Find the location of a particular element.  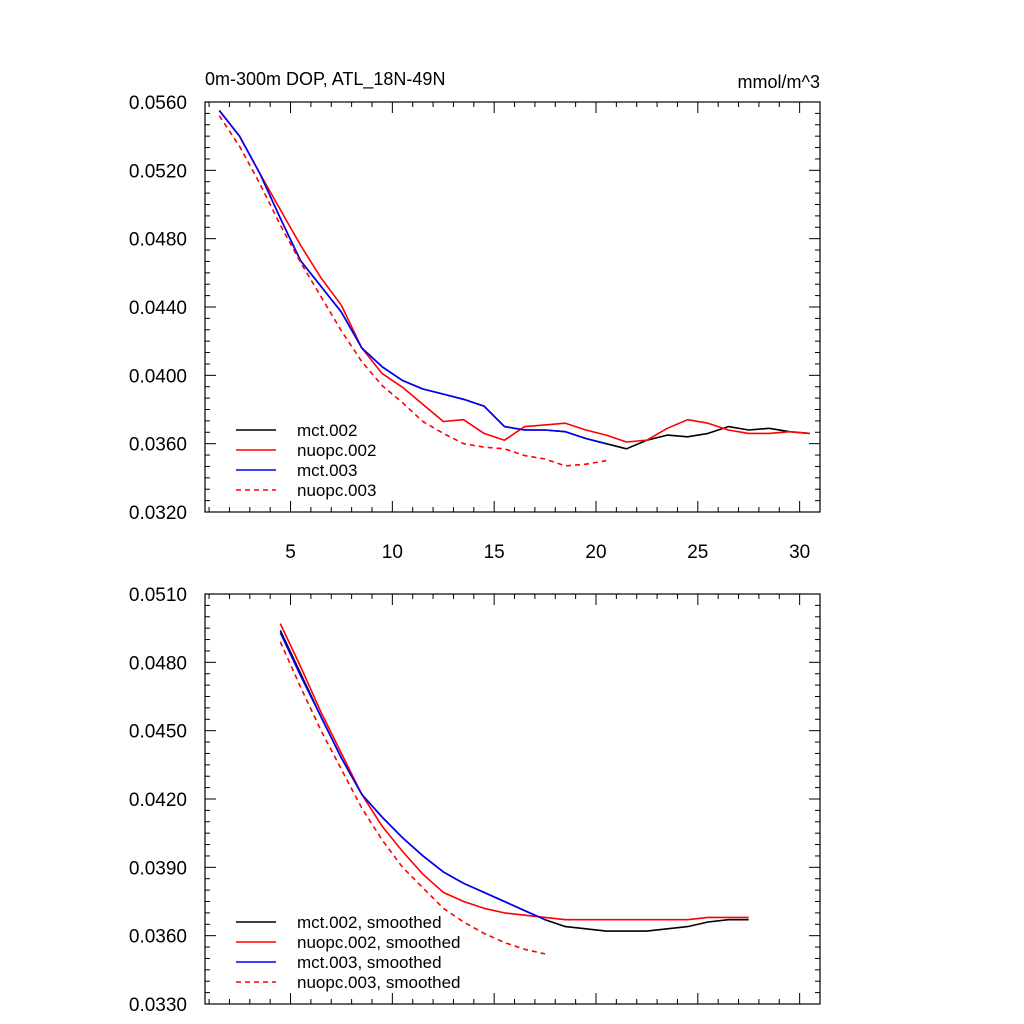

top-x-tick-label: 25 is located at coordinates (697, 552).